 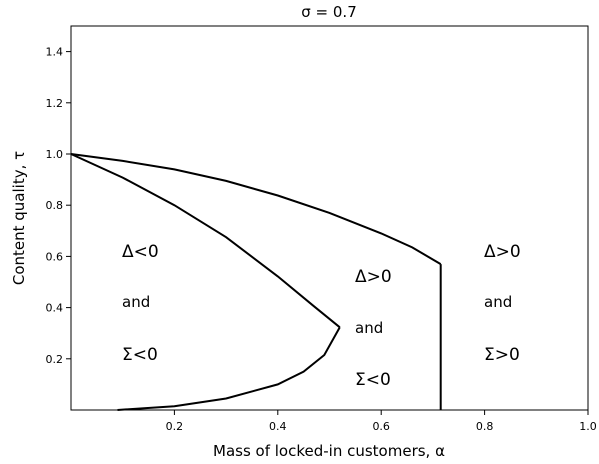 I want to click on y-tick-label: 1.0, so click(x=55, y=154).